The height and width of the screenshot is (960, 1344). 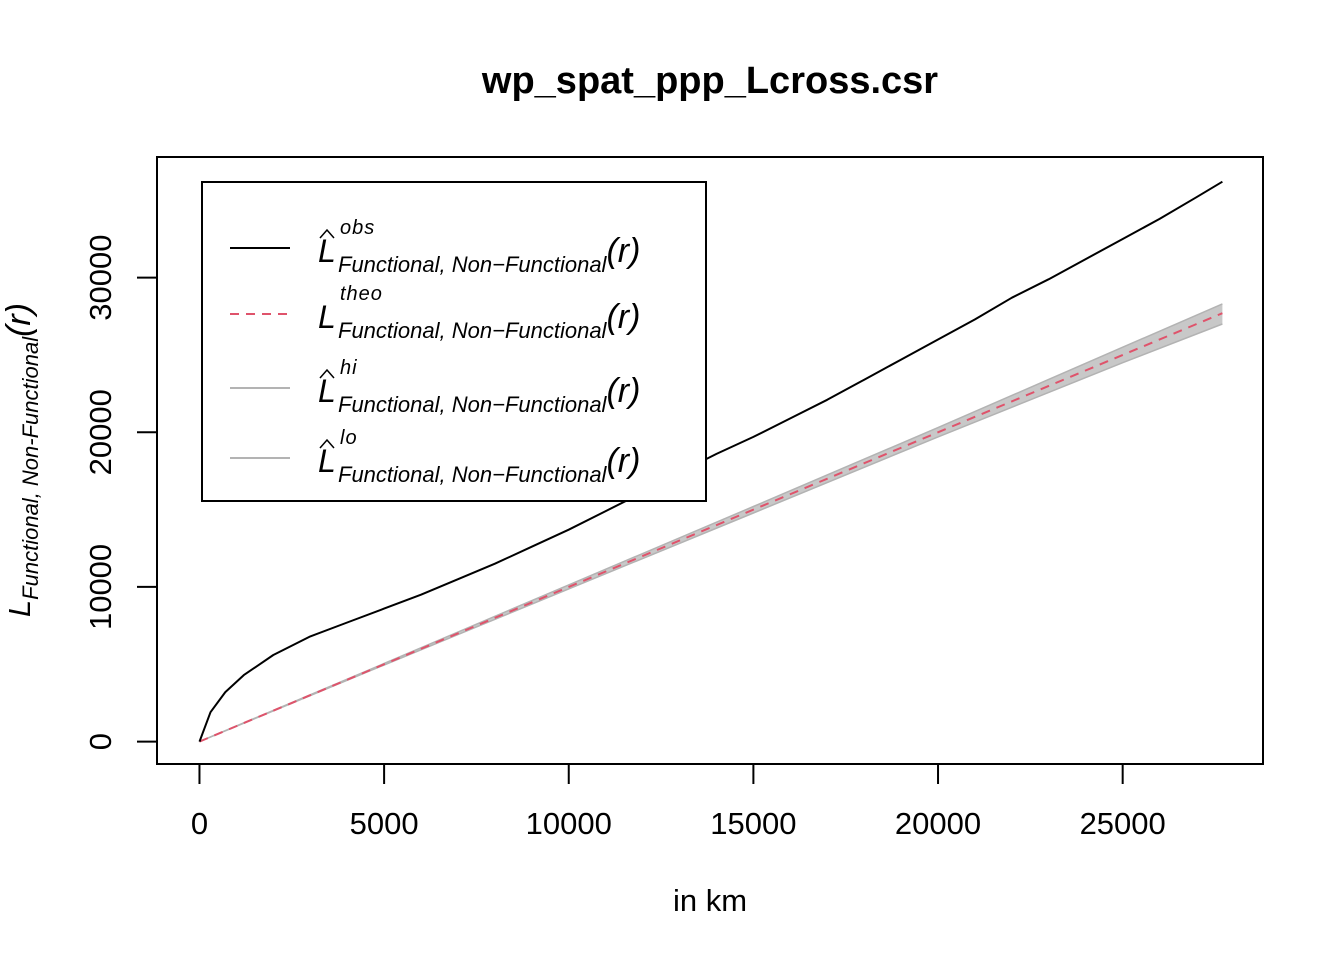 What do you see at coordinates (384, 823) in the screenshot?
I see `x-tick-label: 5000` at bounding box center [384, 823].